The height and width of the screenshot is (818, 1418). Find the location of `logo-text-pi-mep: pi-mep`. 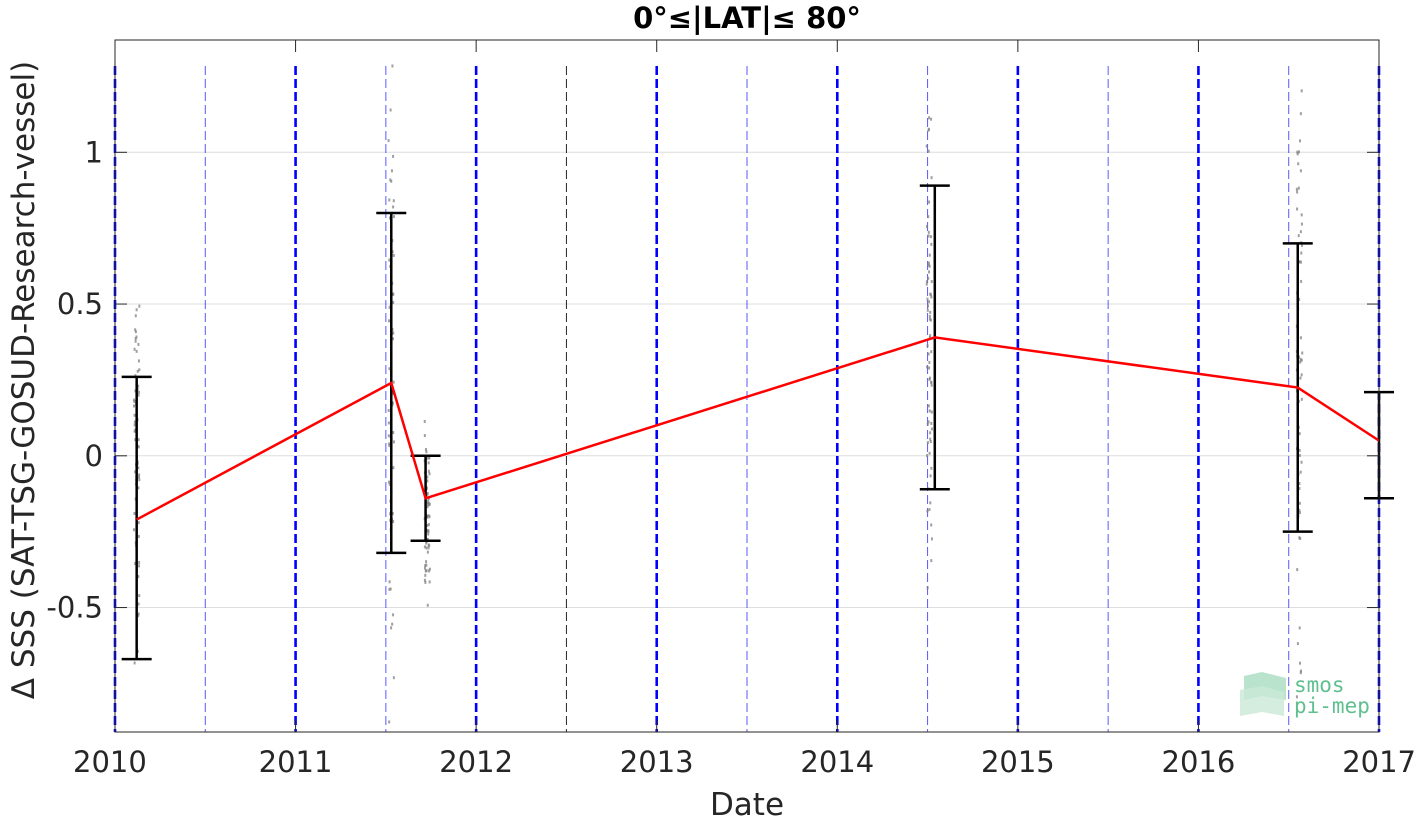

logo-text-pi-mep: pi-mep is located at coordinates (1332, 706).